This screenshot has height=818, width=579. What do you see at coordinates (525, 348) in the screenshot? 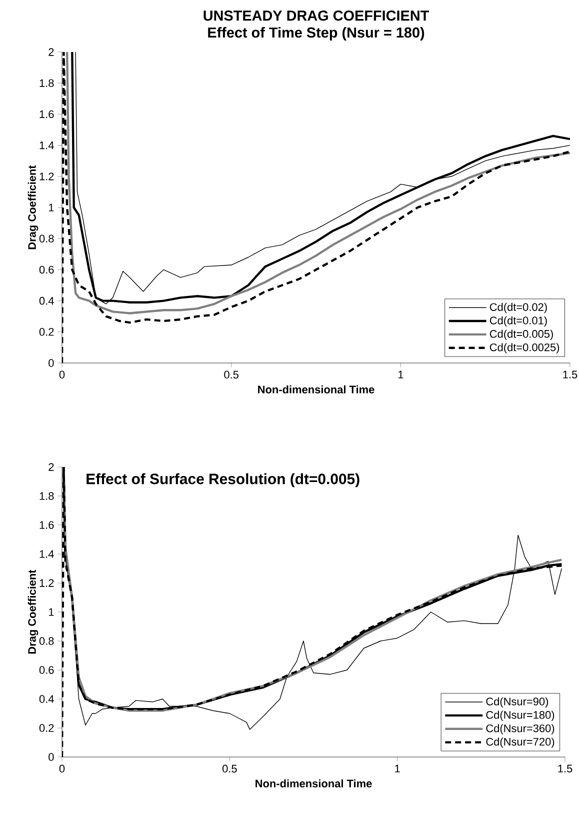
I see `legend-label: Cd(dt=0.0025)` at bounding box center [525, 348].